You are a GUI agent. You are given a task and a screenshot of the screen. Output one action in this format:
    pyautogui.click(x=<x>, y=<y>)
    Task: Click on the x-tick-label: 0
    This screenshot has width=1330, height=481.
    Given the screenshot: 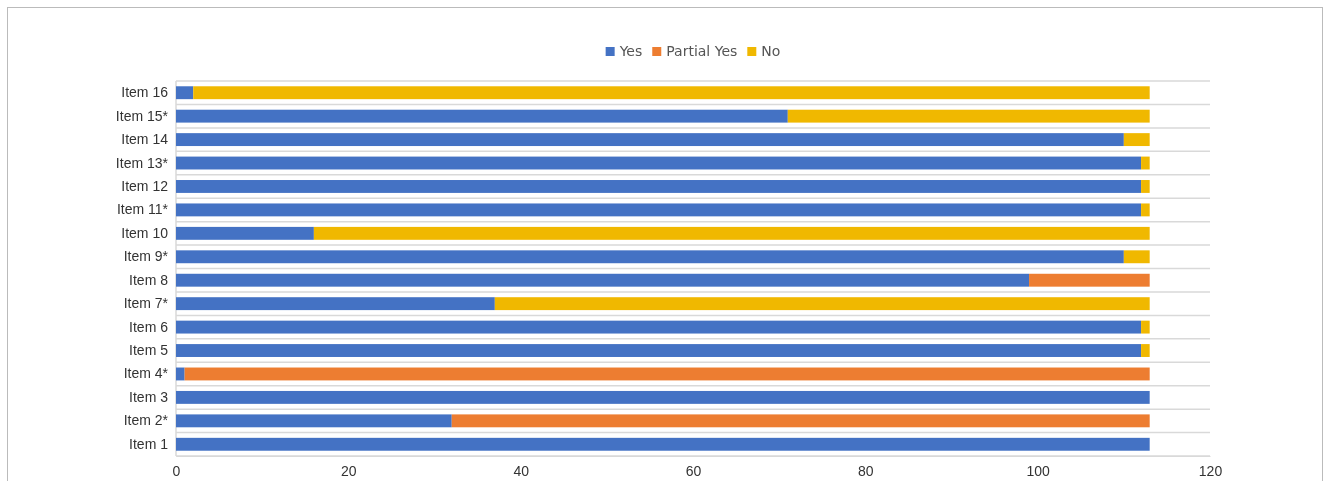 What is the action you would take?
    pyautogui.click(x=176, y=470)
    